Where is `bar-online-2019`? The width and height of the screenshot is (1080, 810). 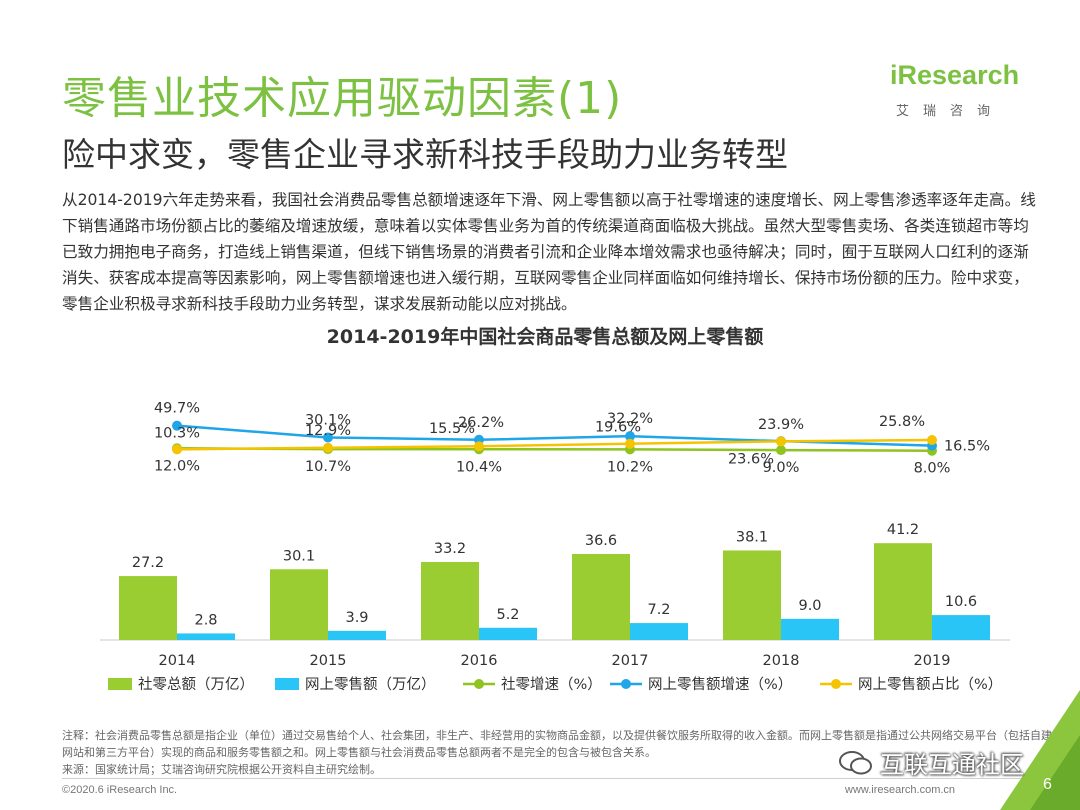
bar-online-2019 is located at coordinates (961, 627).